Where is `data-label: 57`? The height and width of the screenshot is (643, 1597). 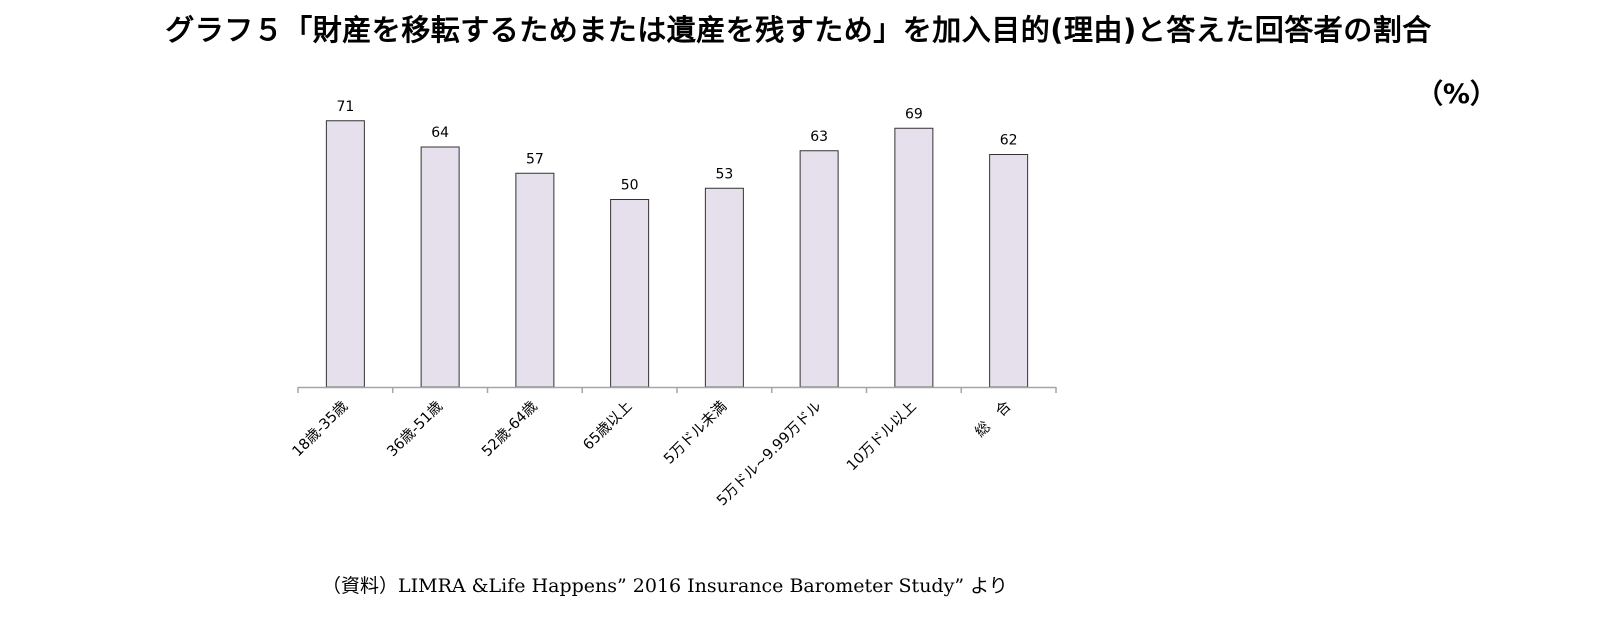 data-label: 57 is located at coordinates (535, 159).